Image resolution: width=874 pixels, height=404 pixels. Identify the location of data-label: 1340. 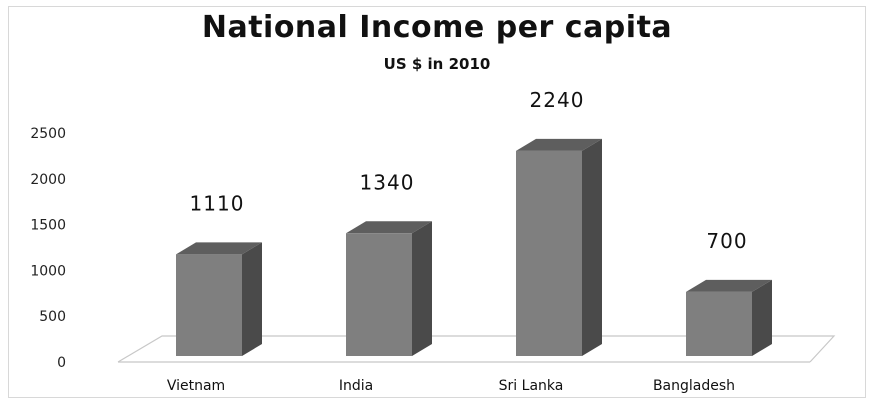
(387, 182).